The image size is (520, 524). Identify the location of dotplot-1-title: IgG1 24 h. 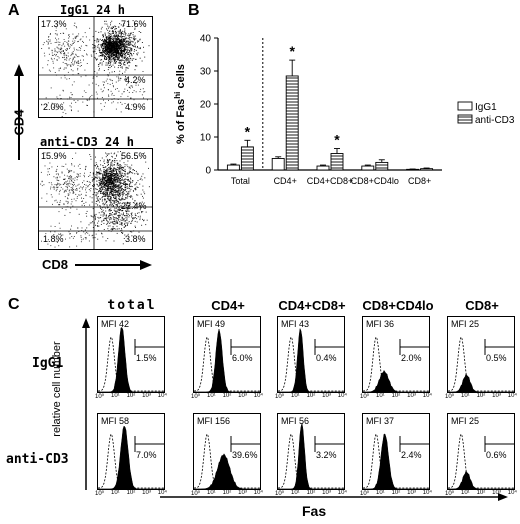
(93, 10).